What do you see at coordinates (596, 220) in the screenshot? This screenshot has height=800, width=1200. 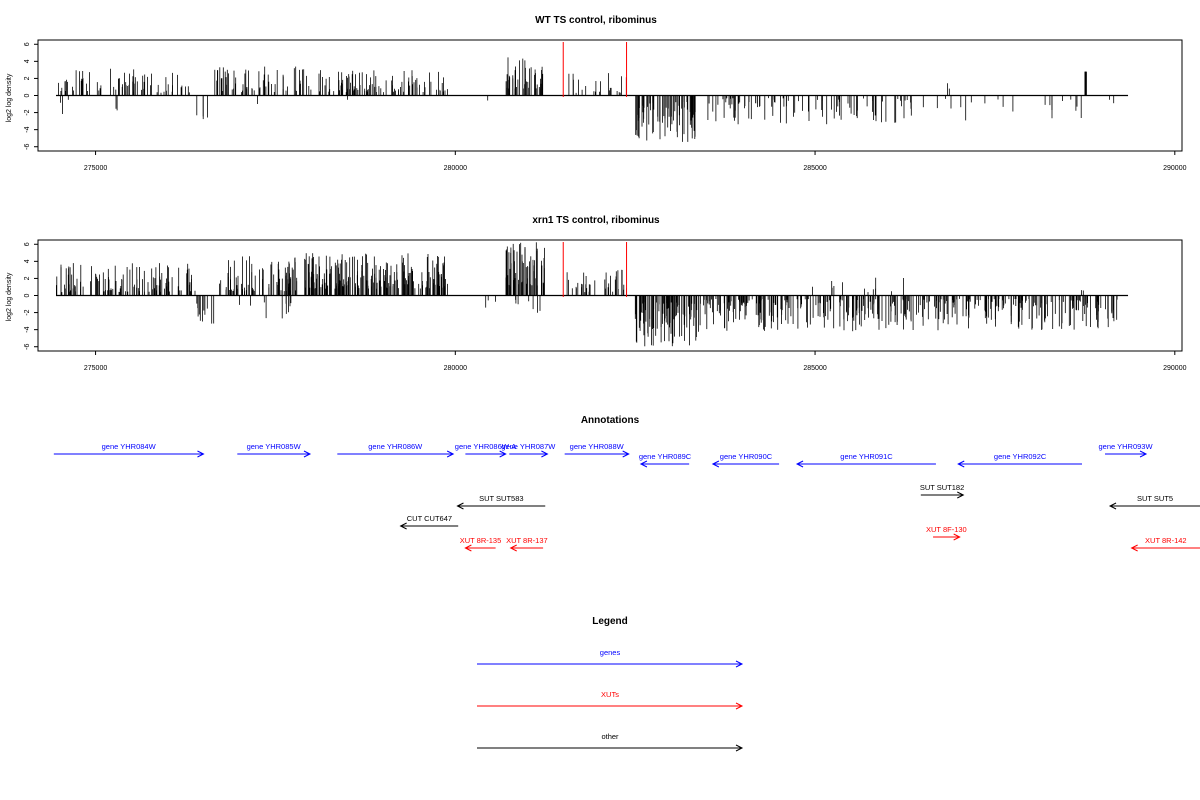 I see `panel2-title: xrn1 TS control, ribominus` at bounding box center [596, 220].